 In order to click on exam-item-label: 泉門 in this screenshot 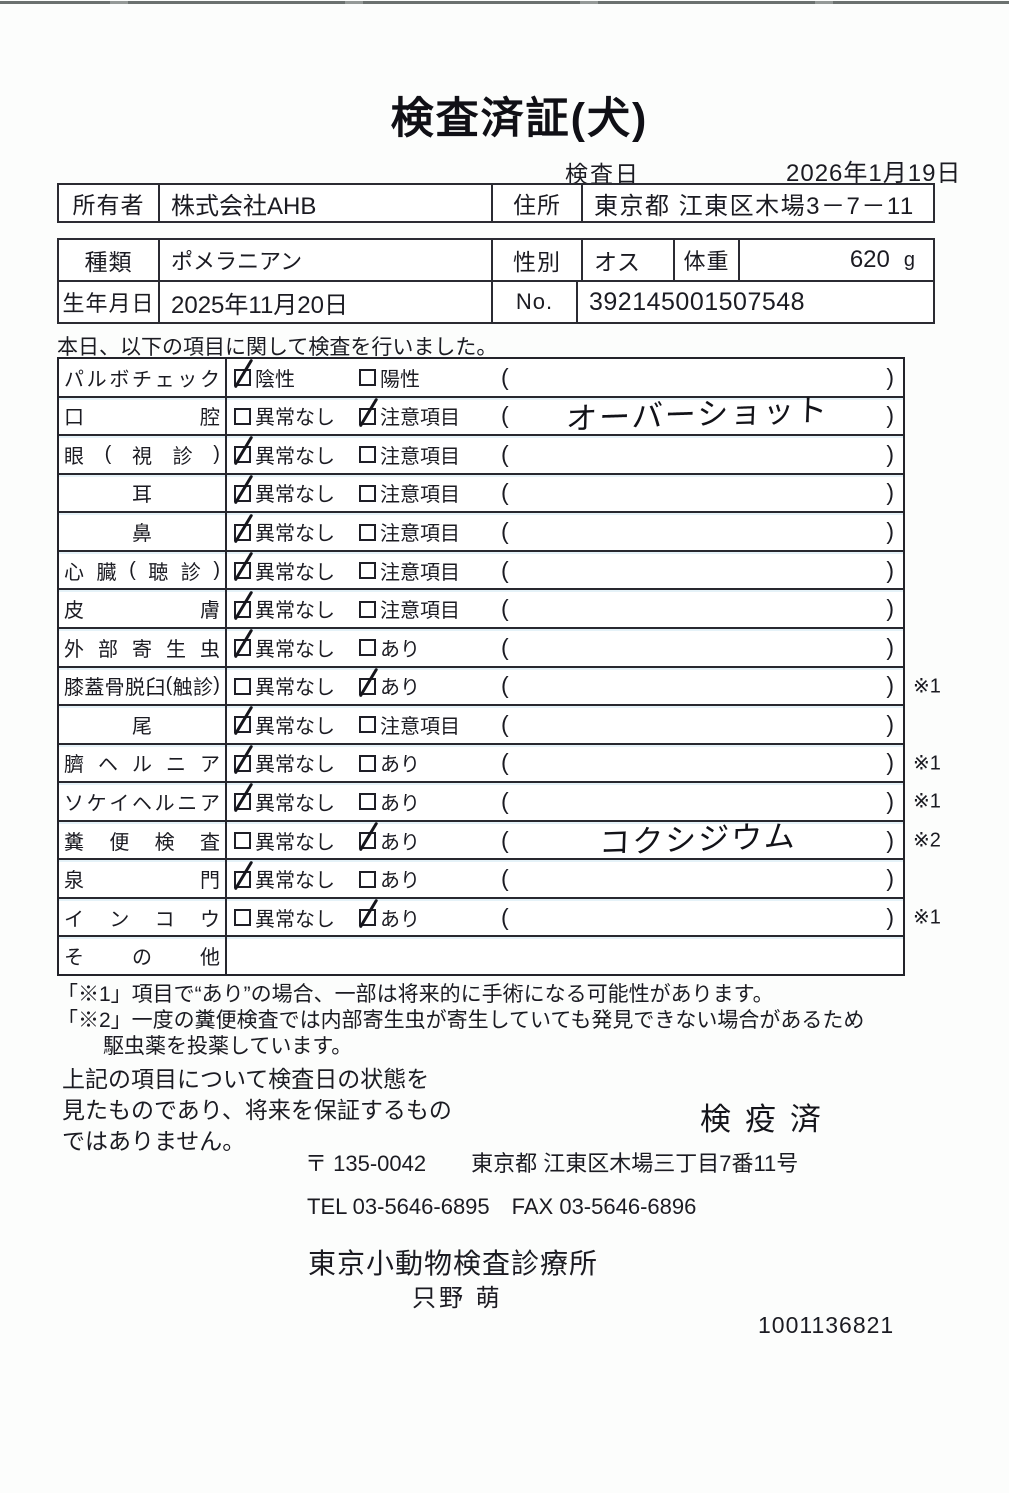, I will do `click(143, 878)`.